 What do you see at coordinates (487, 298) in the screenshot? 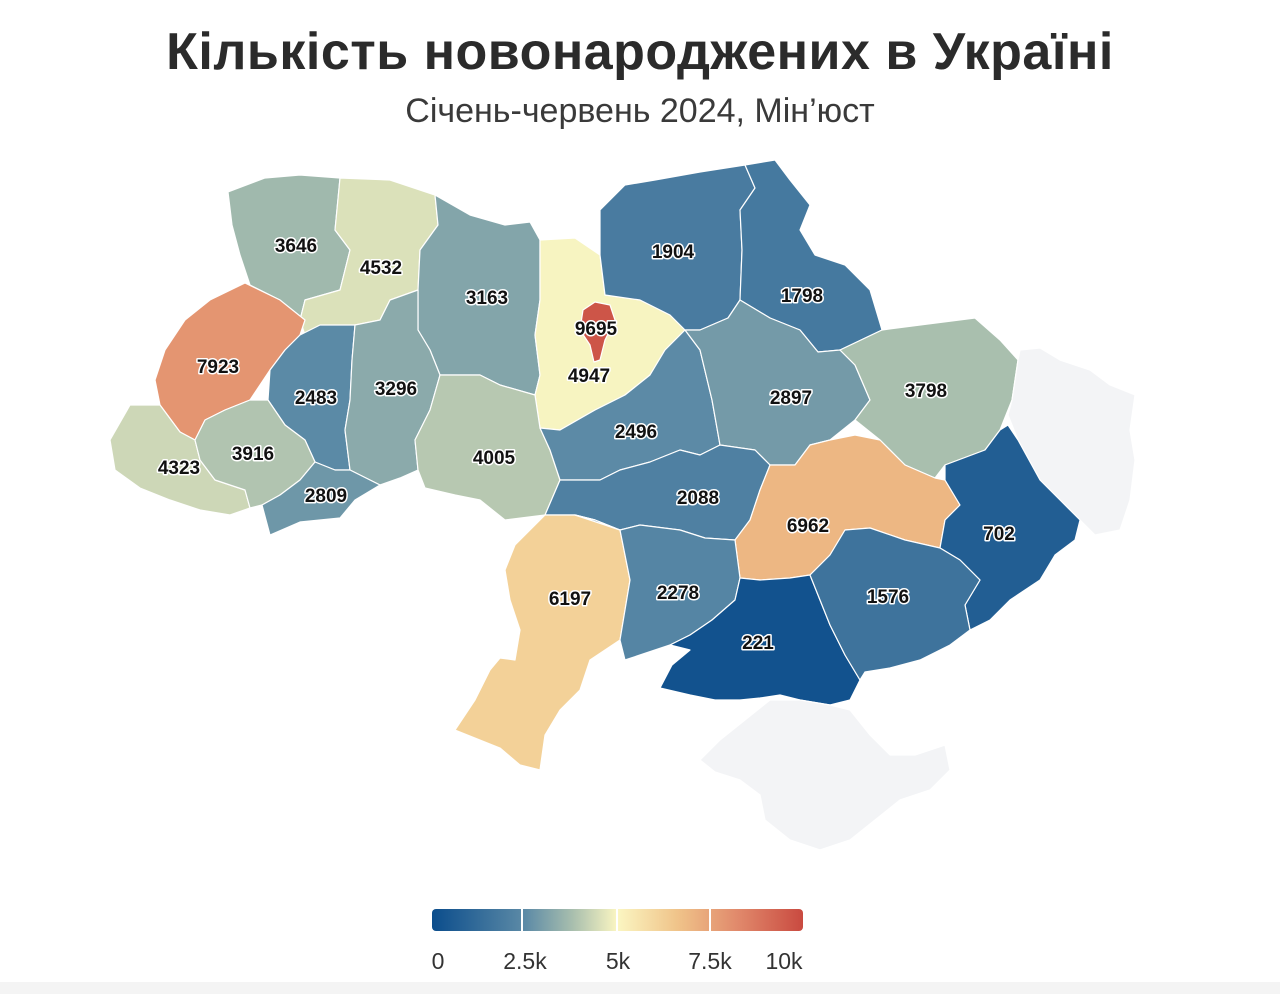
I see `region-value-label: 3163` at bounding box center [487, 298].